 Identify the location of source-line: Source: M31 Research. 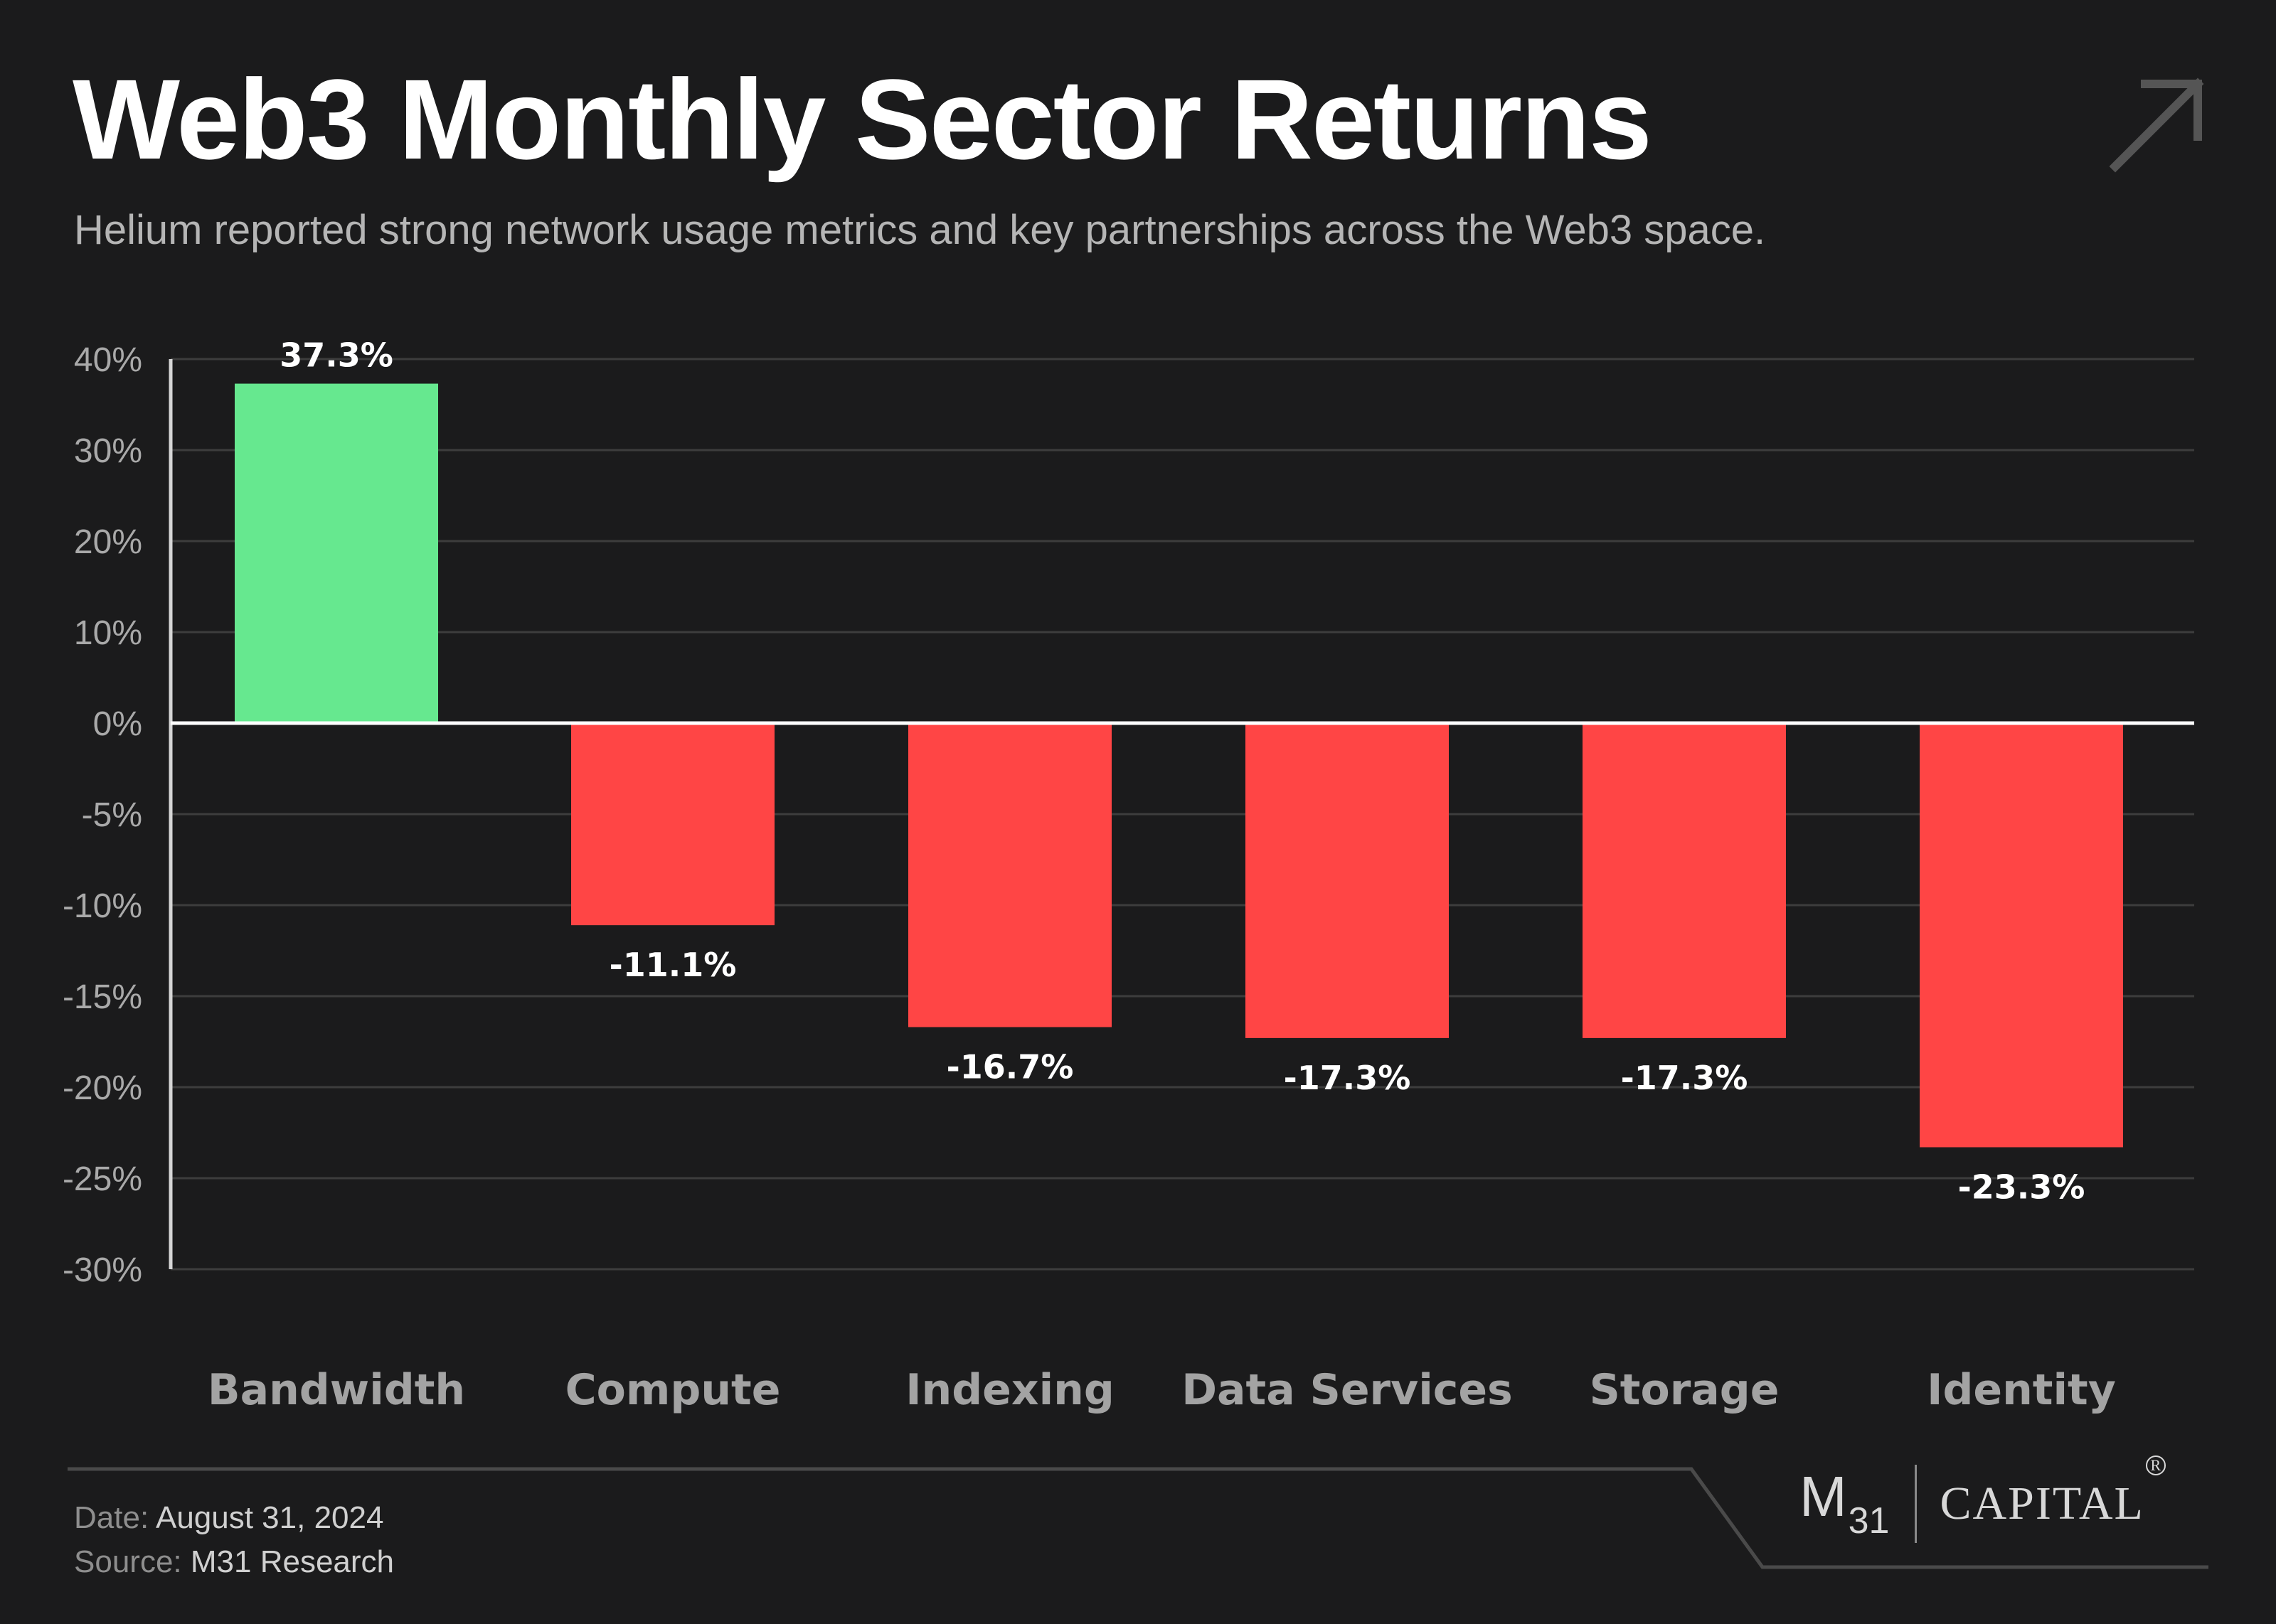
(234, 1562).